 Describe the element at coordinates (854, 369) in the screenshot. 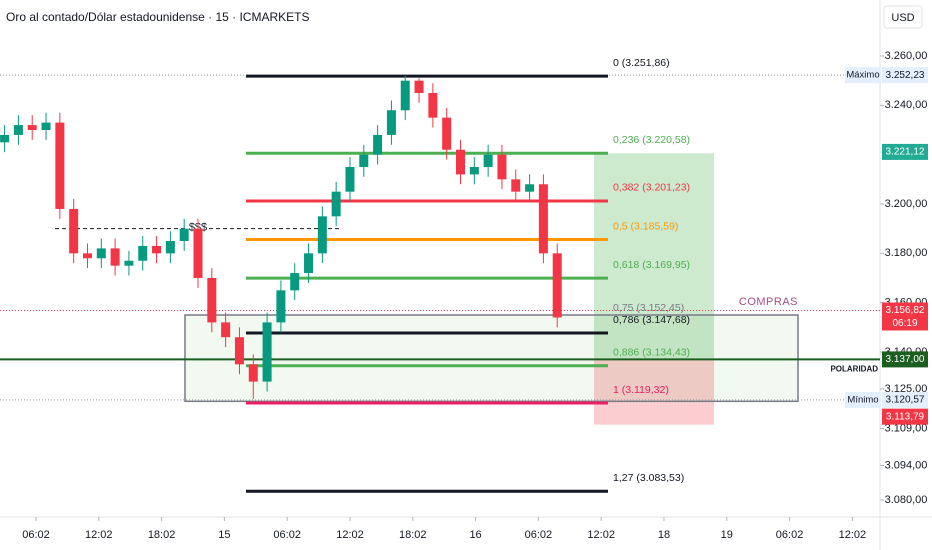

I see `polarity-label: POLARIDAD` at that location.